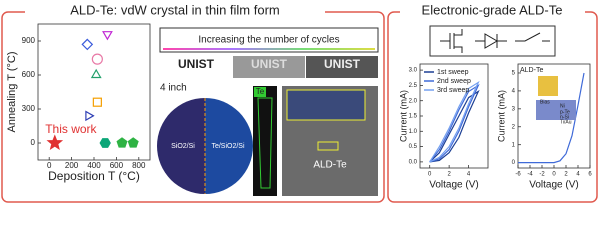  I want to click on diode-symbol, so click(491, 41).